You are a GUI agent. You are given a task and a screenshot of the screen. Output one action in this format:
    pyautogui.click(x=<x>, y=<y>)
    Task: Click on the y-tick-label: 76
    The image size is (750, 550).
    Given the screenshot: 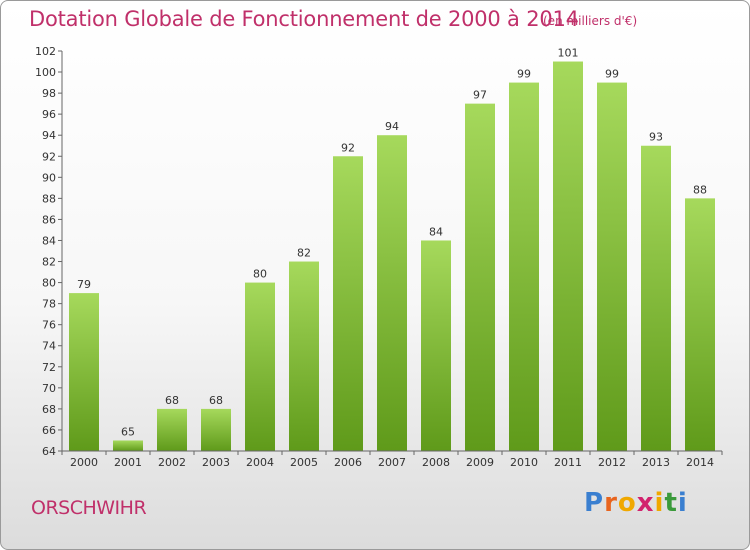 What is the action you would take?
    pyautogui.click(x=49, y=325)
    